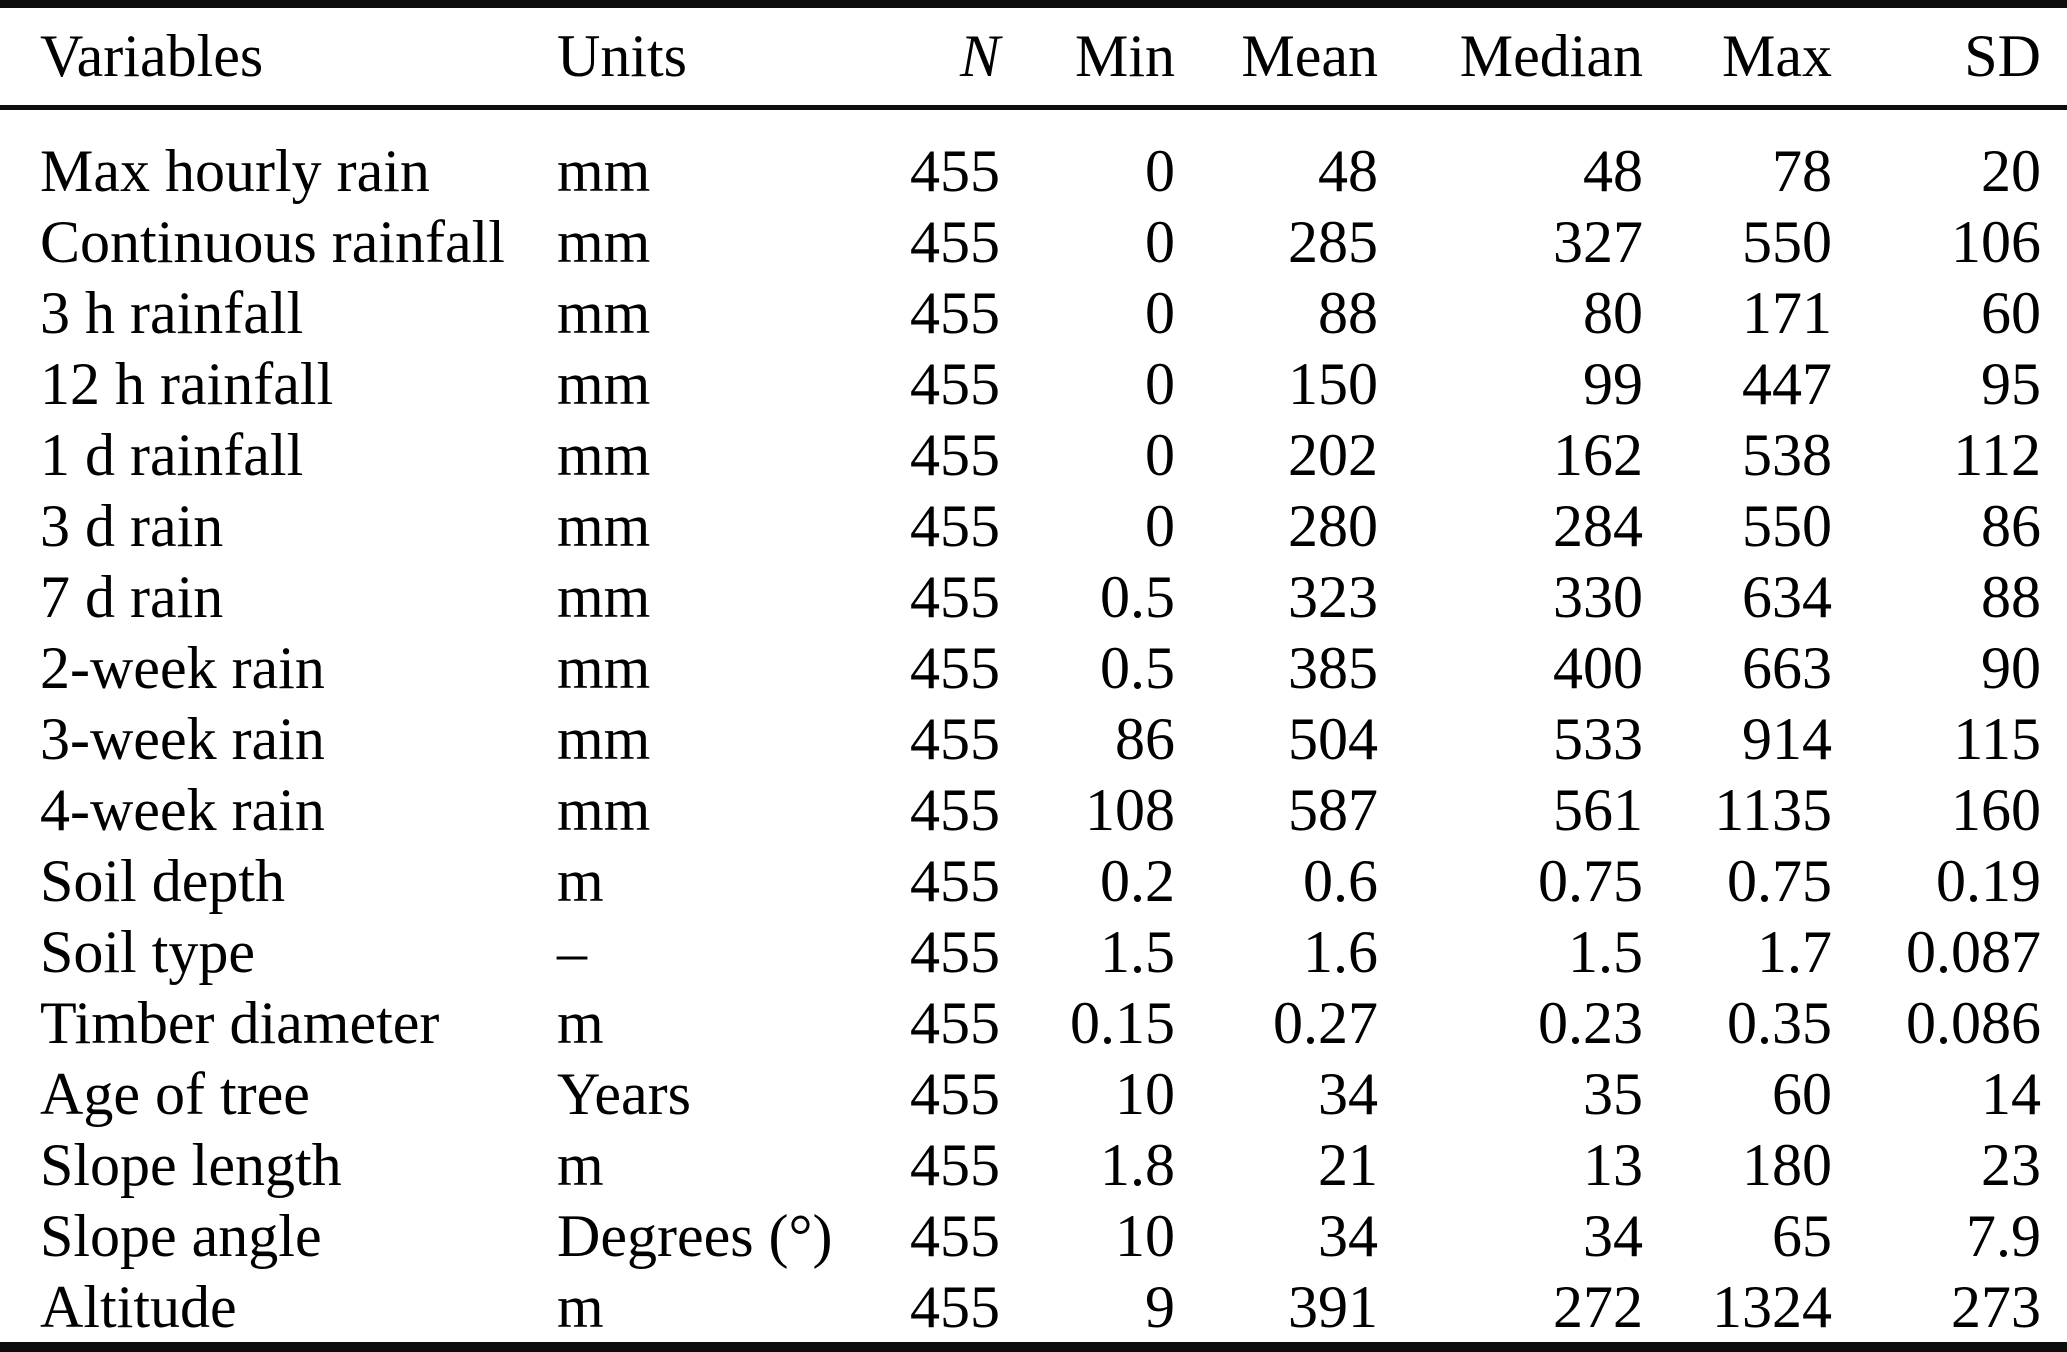 This screenshot has width=2067, height=1352. What do you see at coordinates (1988, 880) in the screenshot?
I see `cell-sd: 0.19` at bounding box center [1988, 880].